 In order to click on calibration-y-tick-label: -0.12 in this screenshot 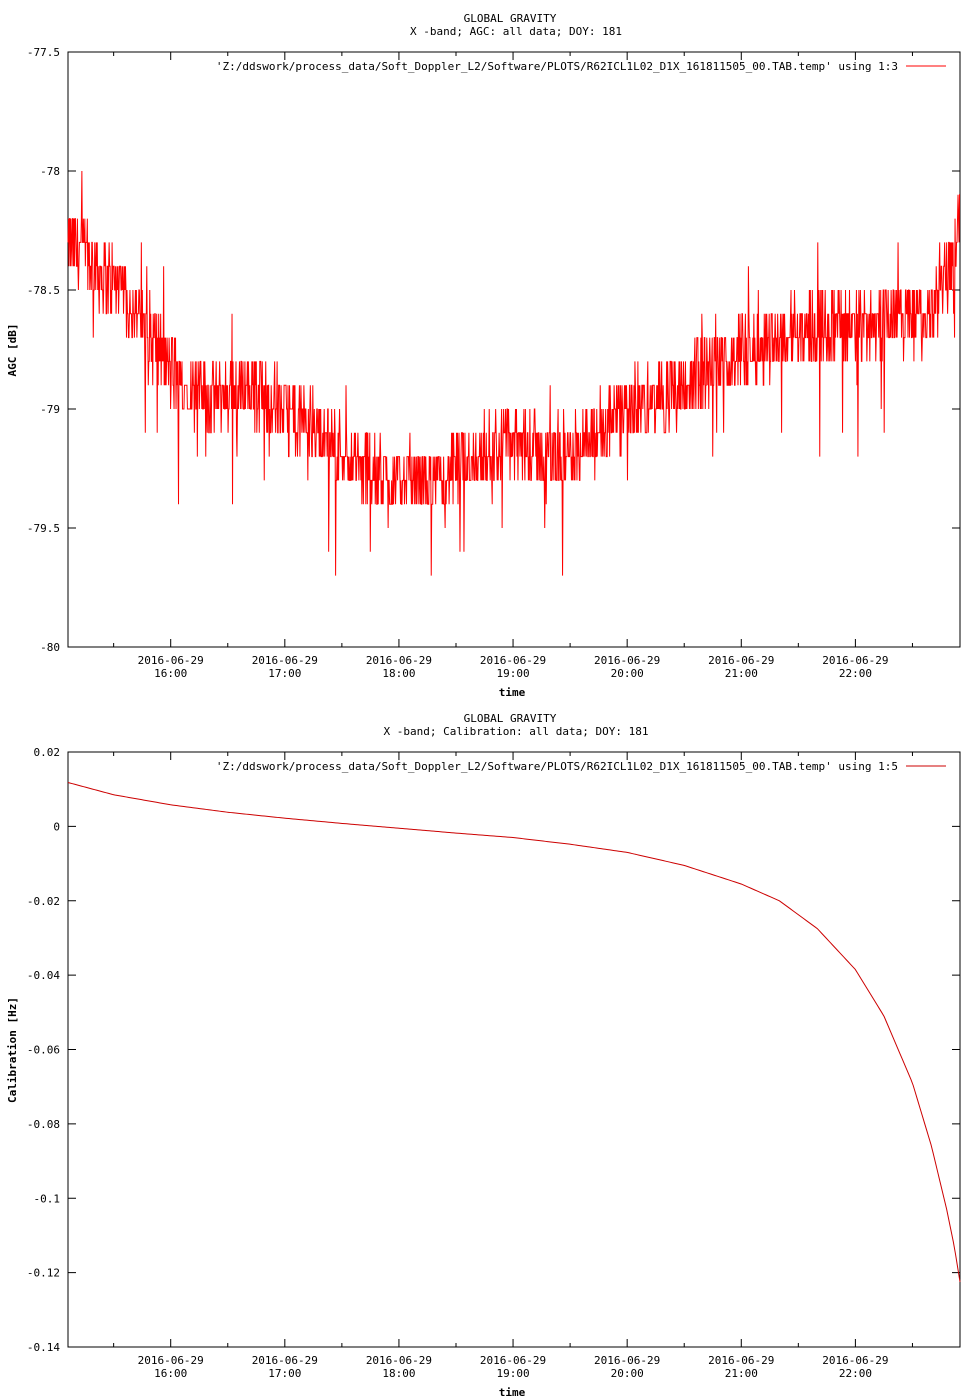, I will do `click(43, 1273)`.